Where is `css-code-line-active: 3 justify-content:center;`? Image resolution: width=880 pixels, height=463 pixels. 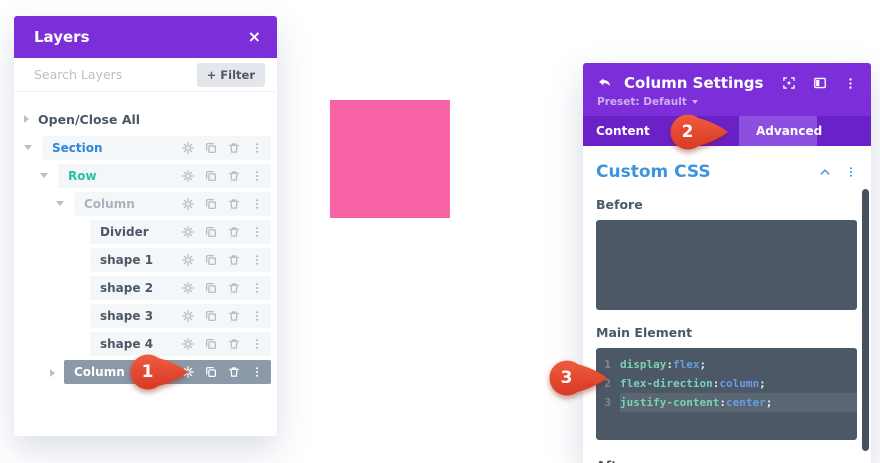 css-code-line-active: 3 justify-content:center; is located at coordinates (726, 402).